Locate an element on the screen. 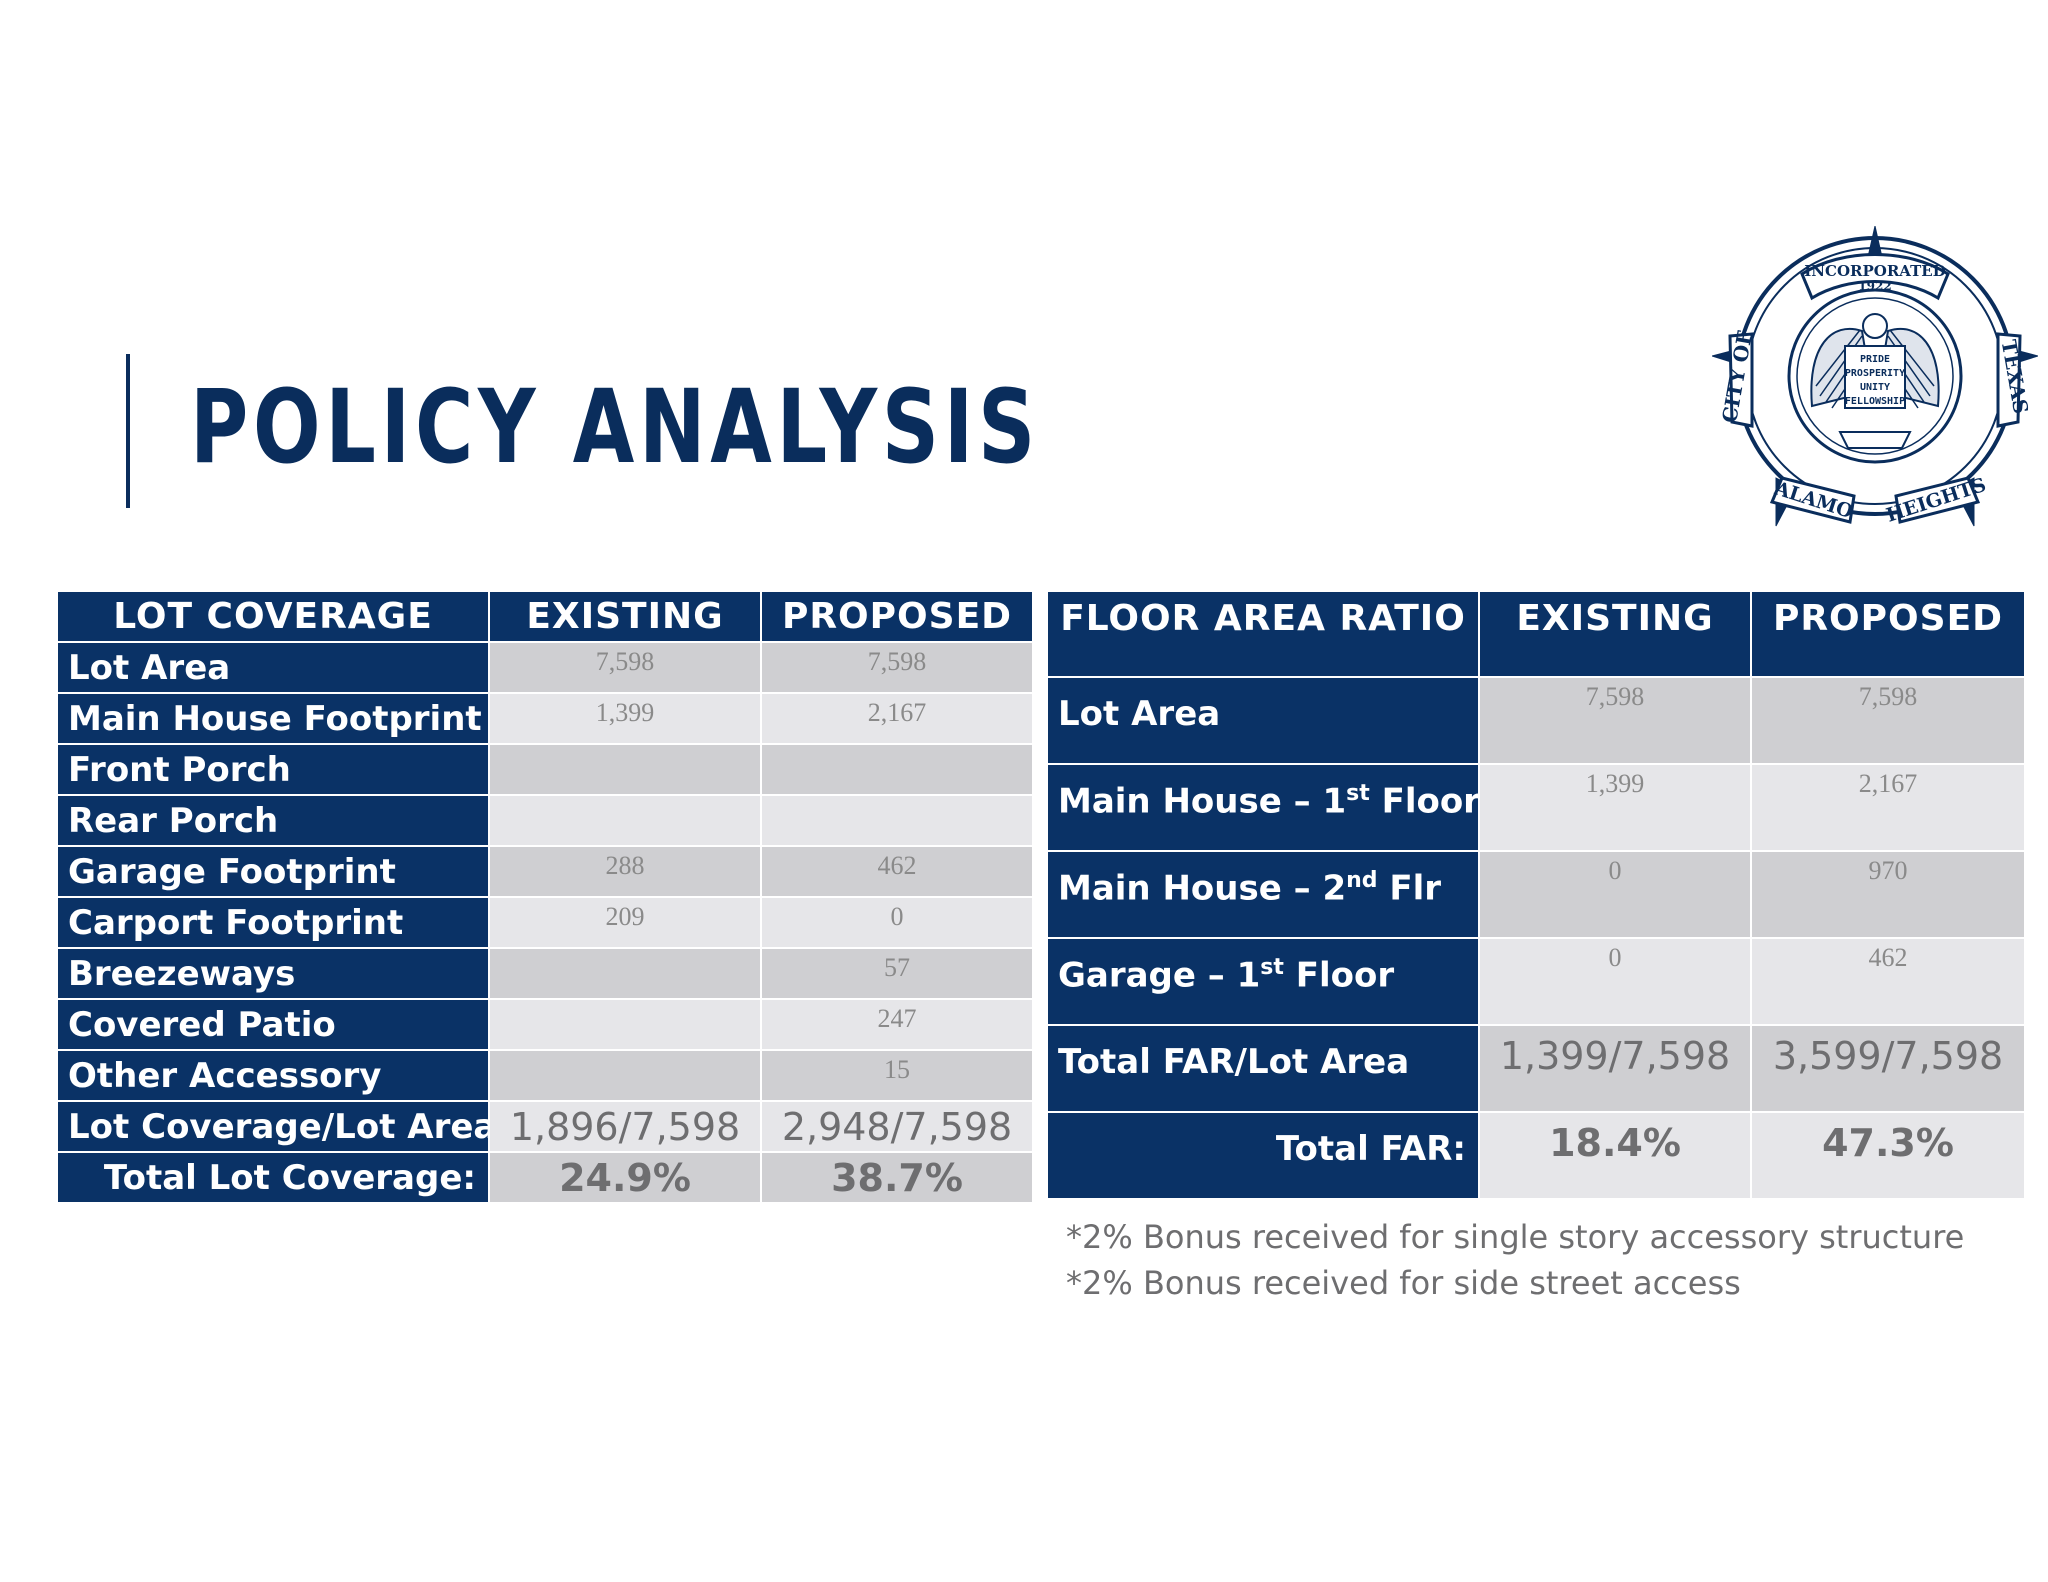 This screenshot has height=1582, width=2048. svg-text: PROSPERITY is located at coordinates (1875, 373).